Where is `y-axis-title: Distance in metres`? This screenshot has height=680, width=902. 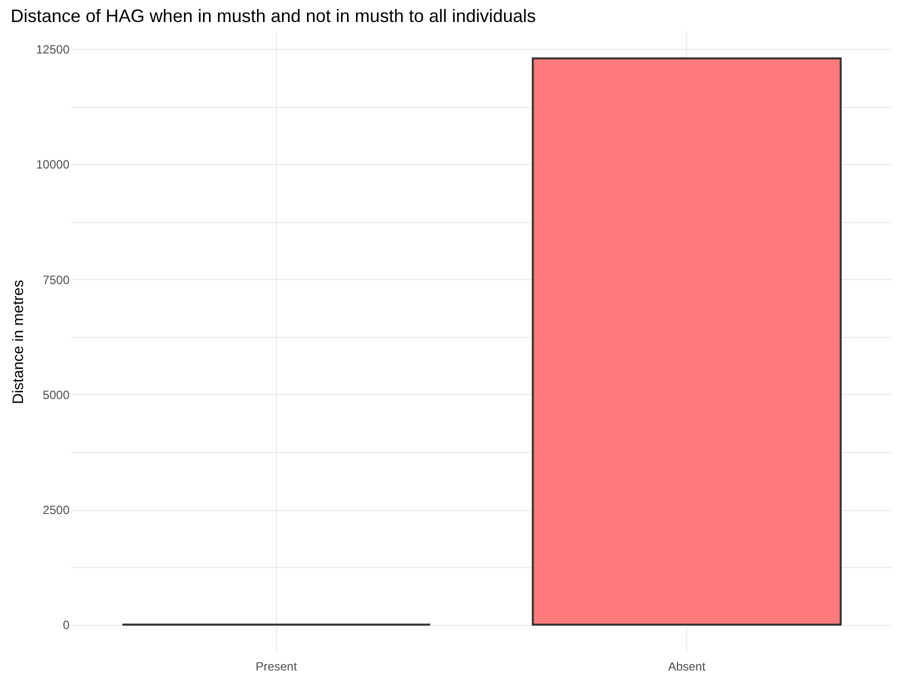
y-axis-title: Distance in metres is located at coordinates (19, 342).